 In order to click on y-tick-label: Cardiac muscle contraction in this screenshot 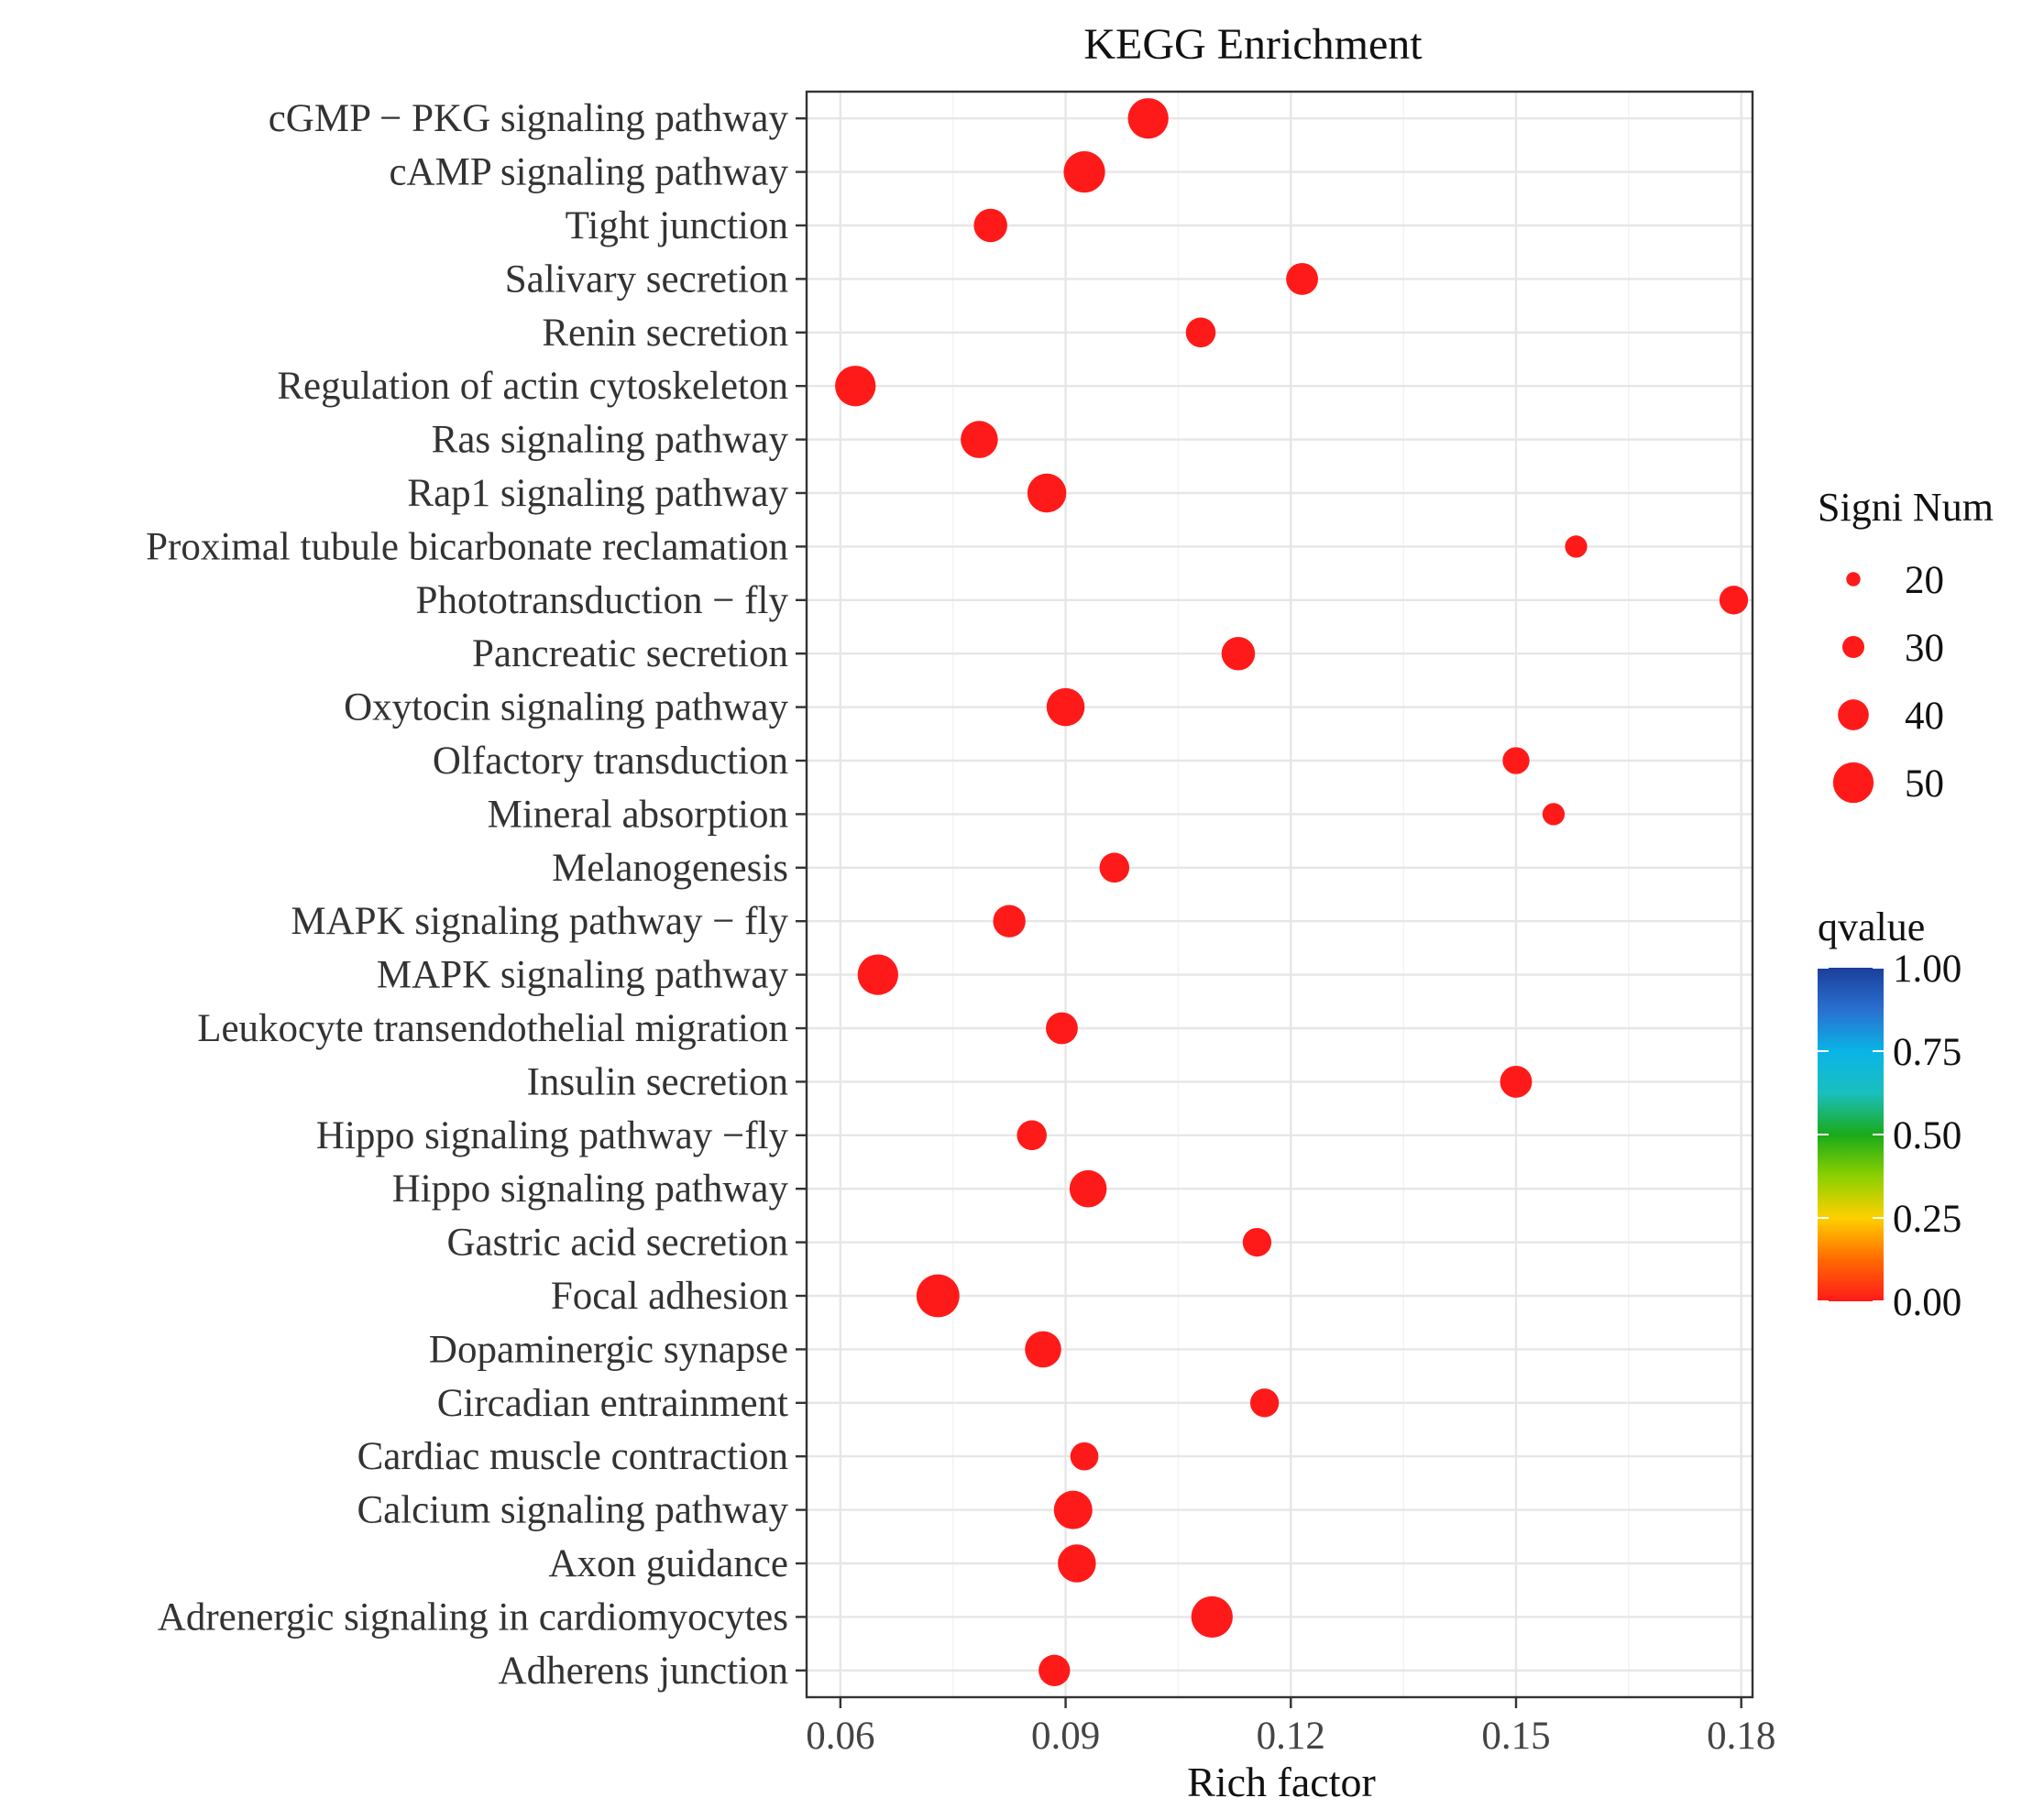, I will do `click(573, 1456)`.